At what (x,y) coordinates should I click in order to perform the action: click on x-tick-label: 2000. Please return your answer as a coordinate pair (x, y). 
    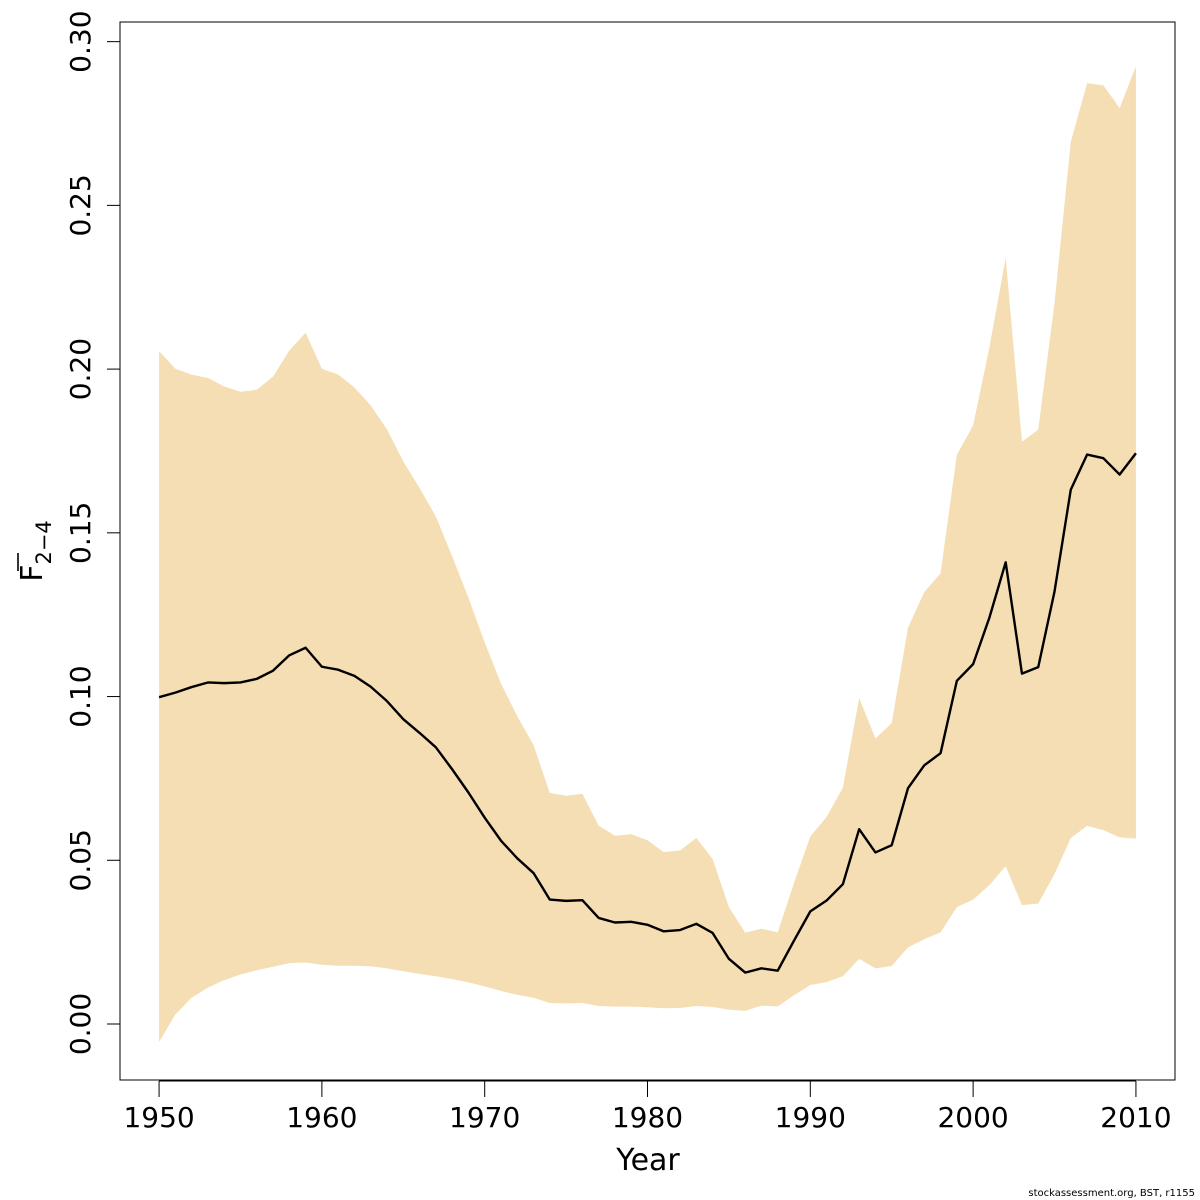
    Looking at the image, I should click on (972, 1117).